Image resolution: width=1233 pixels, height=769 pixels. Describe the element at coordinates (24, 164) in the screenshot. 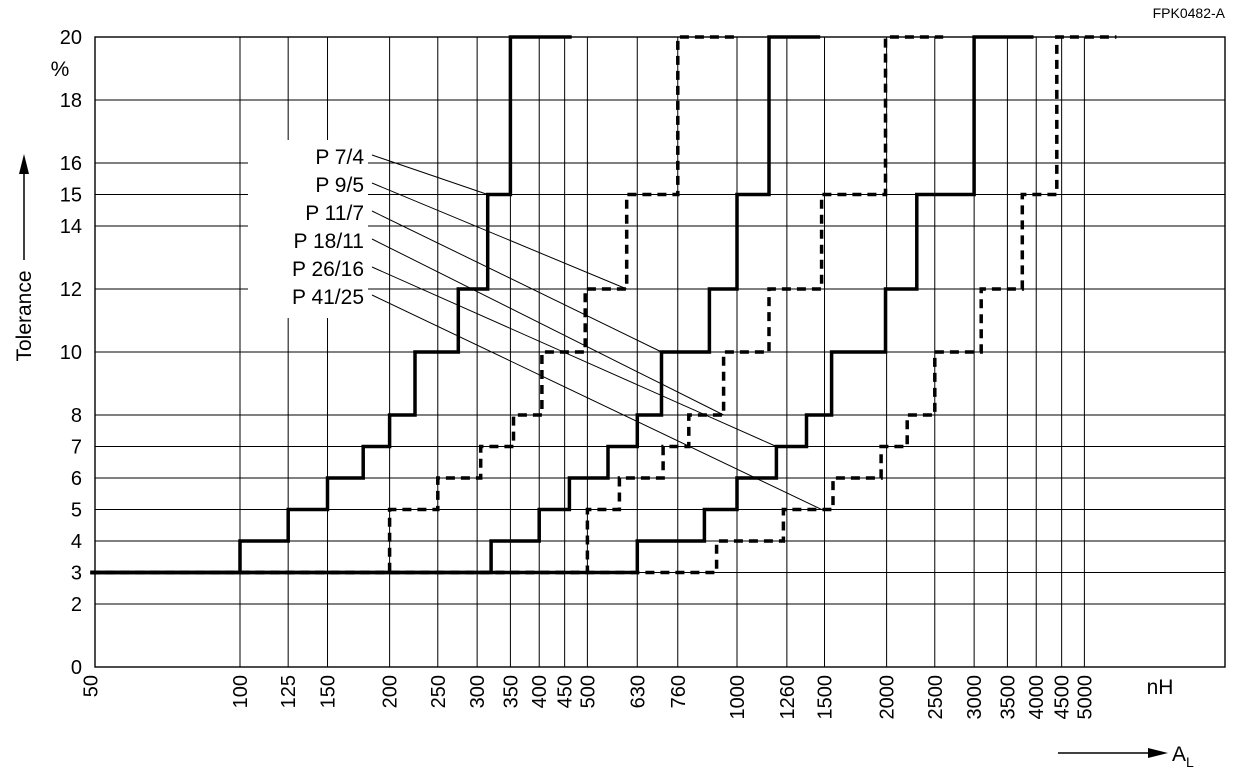

I see `y-axis-arrowhead` at that location.